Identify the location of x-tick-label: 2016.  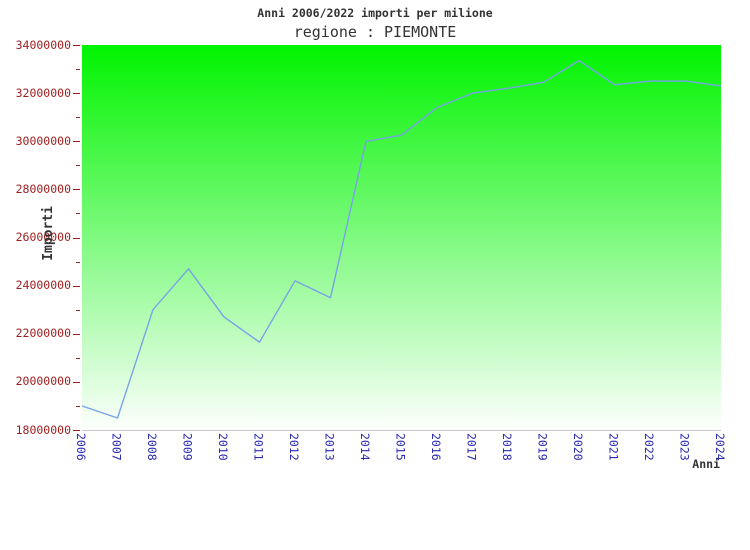
(436, 447).